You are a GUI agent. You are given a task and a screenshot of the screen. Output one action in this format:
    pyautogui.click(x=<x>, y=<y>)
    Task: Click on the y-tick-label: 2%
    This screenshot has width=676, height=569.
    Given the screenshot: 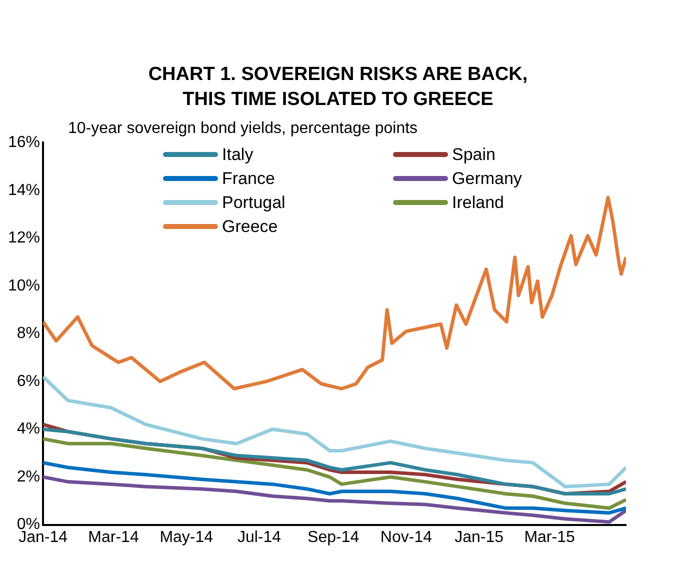 What is the action you would take?
    pyautogui.click(x=28, y=477)
    